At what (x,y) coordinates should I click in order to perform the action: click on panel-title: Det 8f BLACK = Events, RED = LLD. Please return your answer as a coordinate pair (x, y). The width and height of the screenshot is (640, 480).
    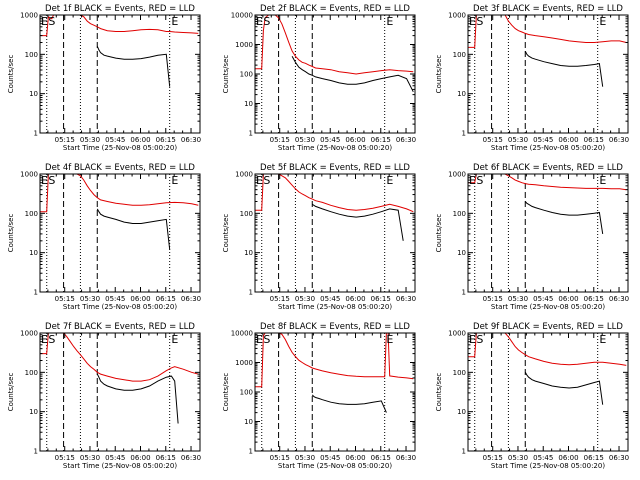
    Looking at the image, I should click on (335, 327).